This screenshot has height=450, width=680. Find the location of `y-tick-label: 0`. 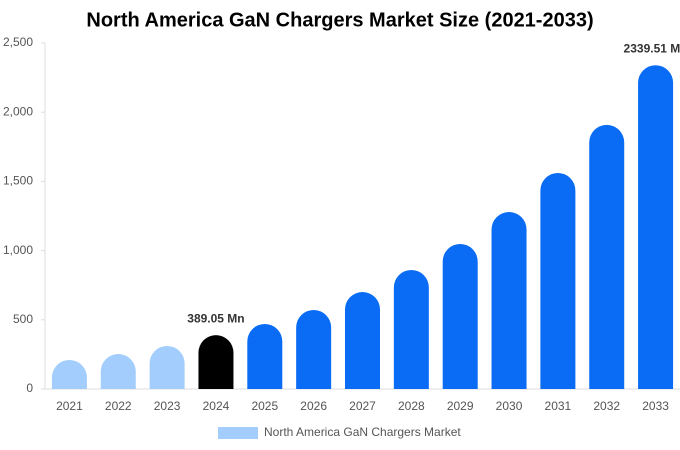

y-tick-label: 0 is located at coordinates (29, 388).